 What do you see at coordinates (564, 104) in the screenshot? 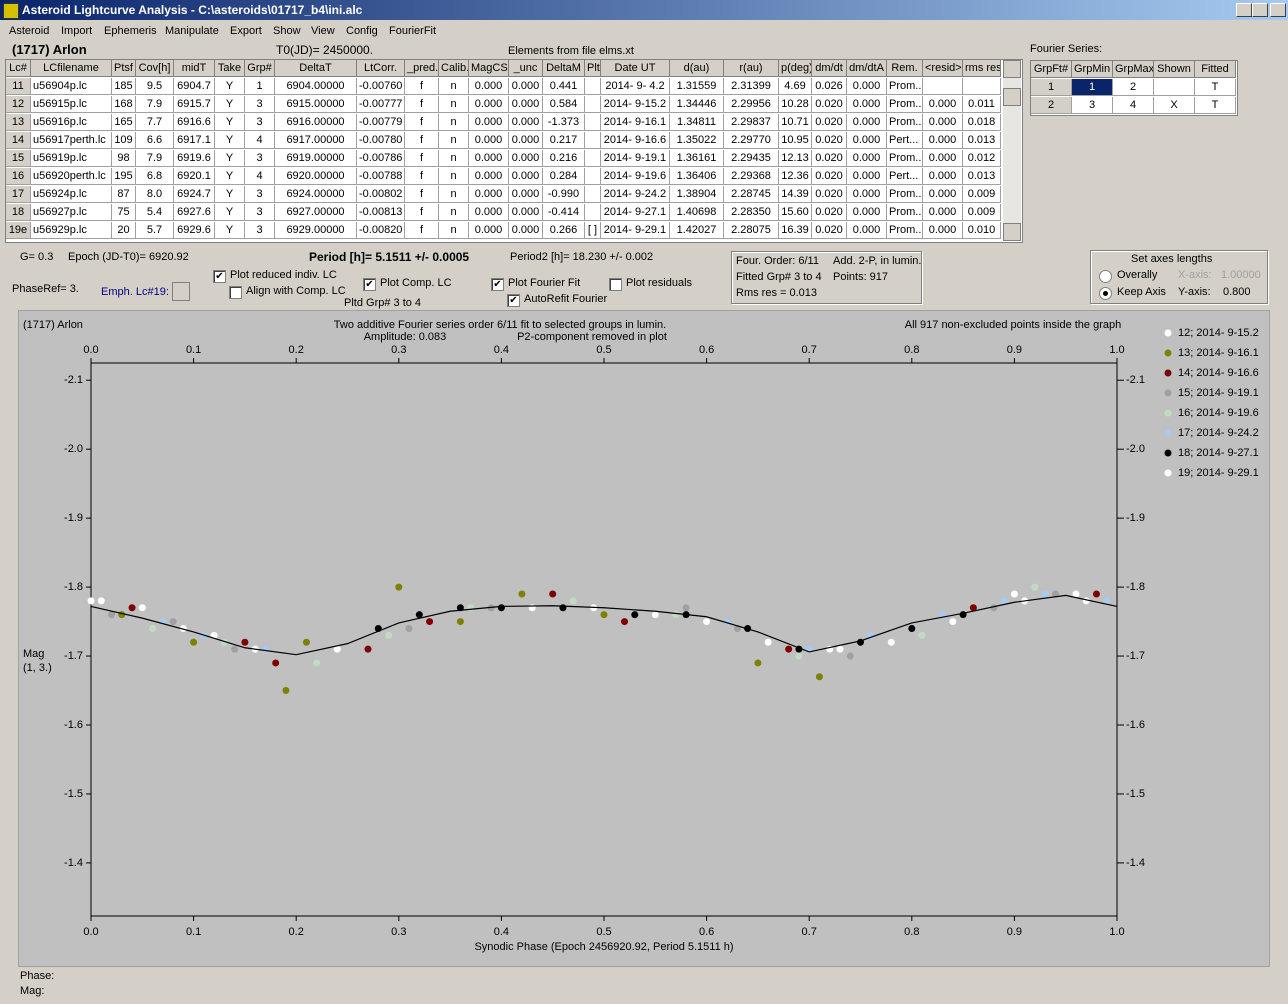
I see `table-cell: 0.584` at bounding box center [564, 104].